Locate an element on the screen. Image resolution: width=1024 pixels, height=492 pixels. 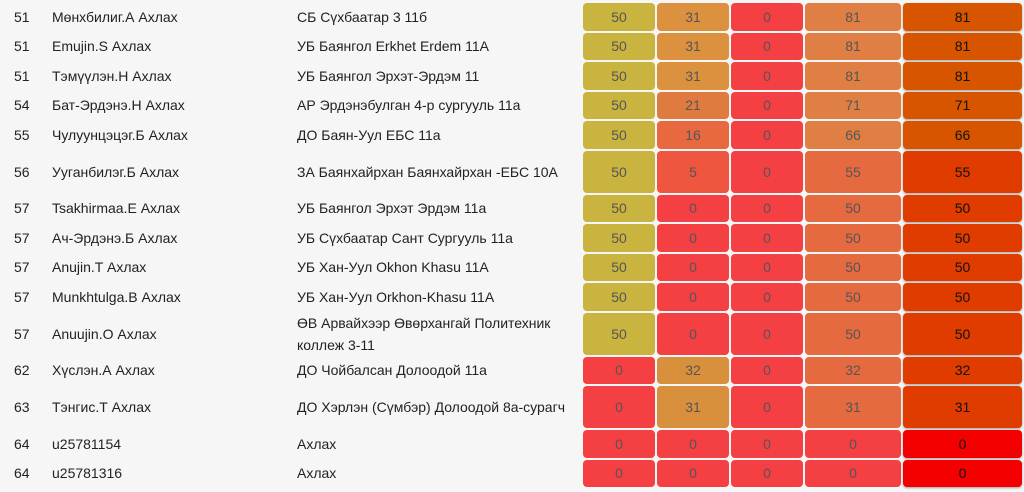
rank-cell: 63 is located at coordinates (22, 407).